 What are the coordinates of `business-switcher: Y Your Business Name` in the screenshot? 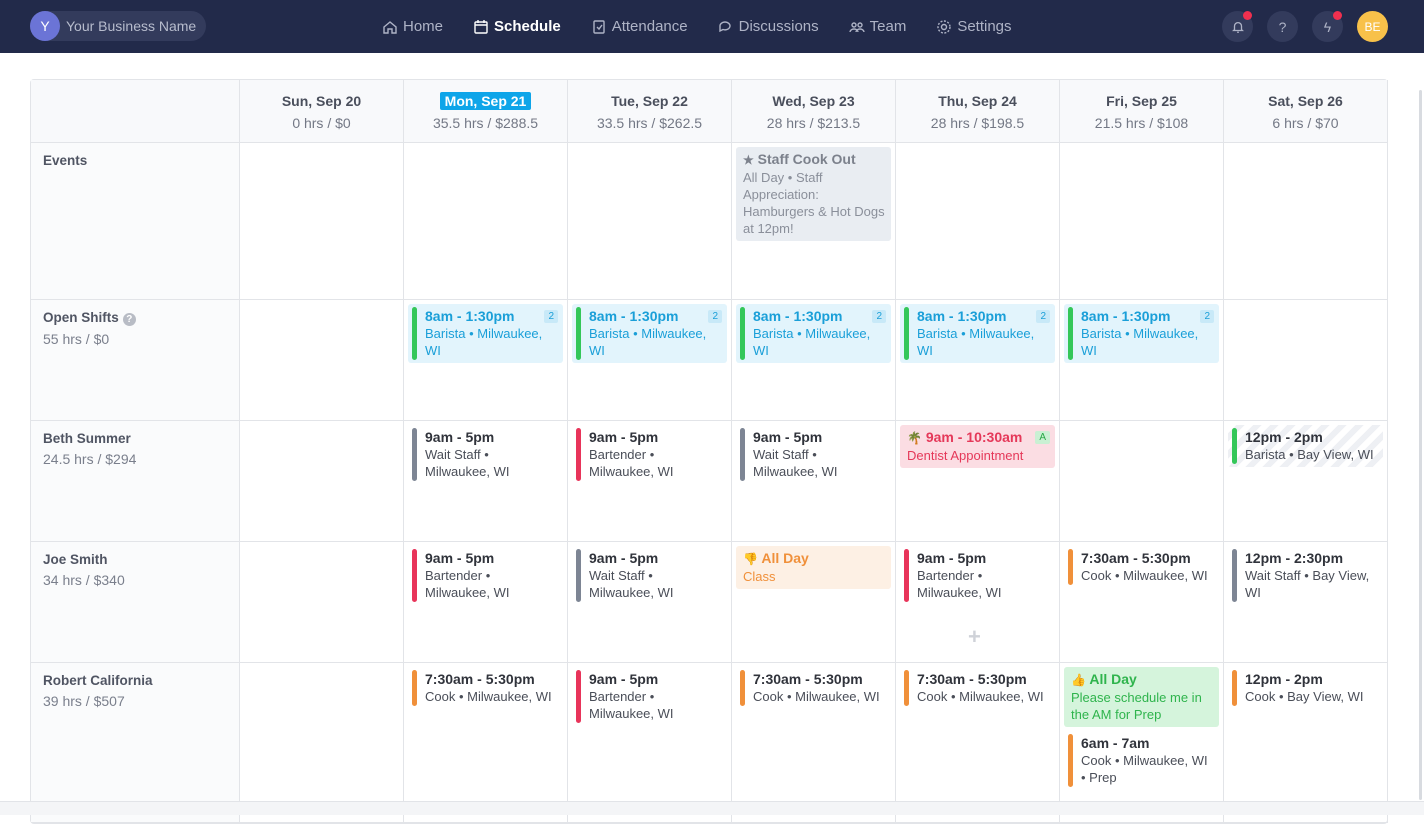 It's located at (118, 26).